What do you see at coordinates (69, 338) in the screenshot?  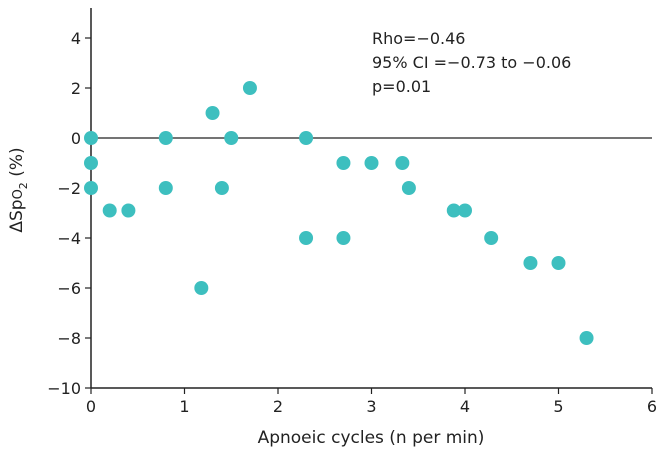 I see `y-tick-label: −8` at bounding box center [69, 338].